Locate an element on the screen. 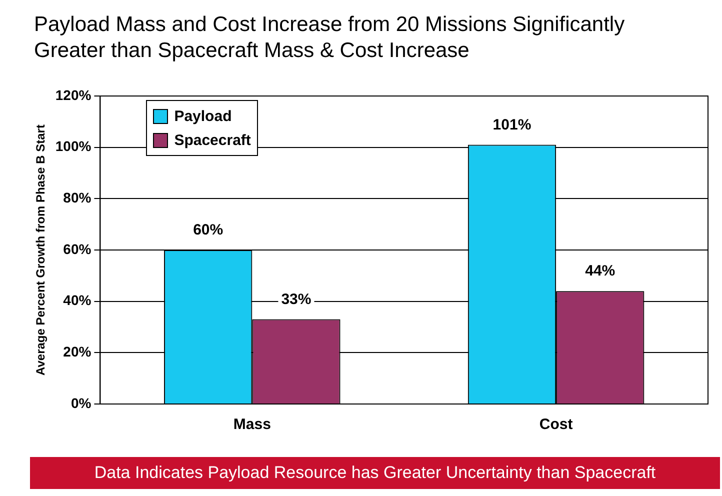 The image size is (722, 496). y-tick-label: 0% is located at coordinates (81, 402).